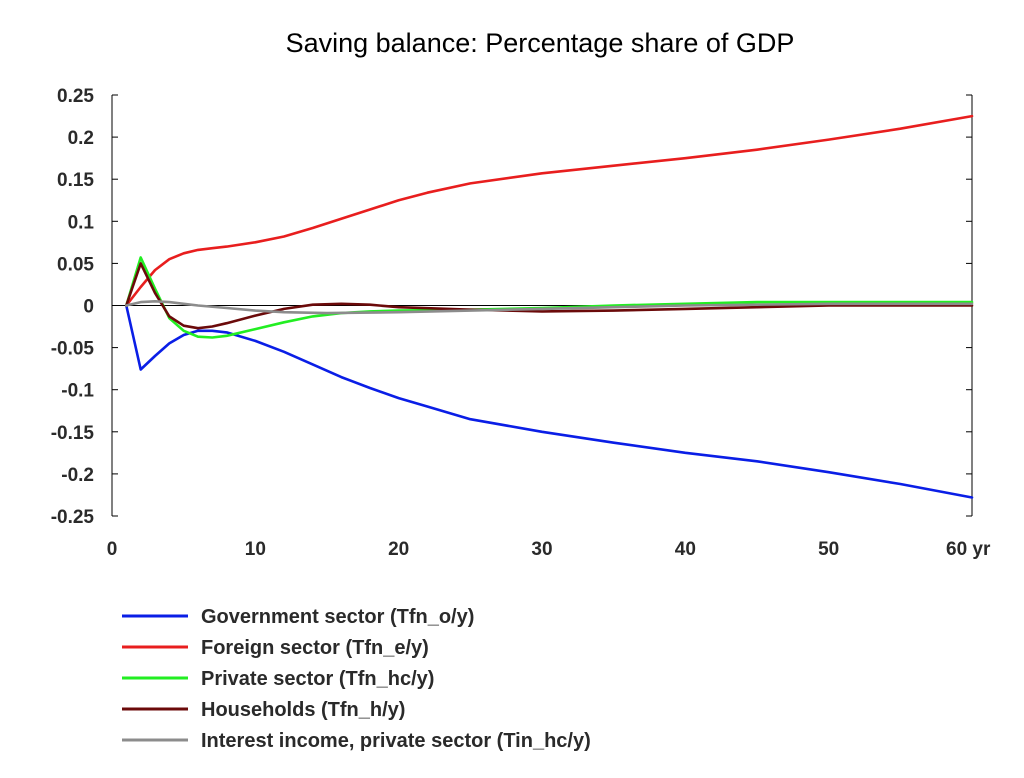  I want to click on legend-label-4: Households (Tfn_h/y), so click(303, 710).